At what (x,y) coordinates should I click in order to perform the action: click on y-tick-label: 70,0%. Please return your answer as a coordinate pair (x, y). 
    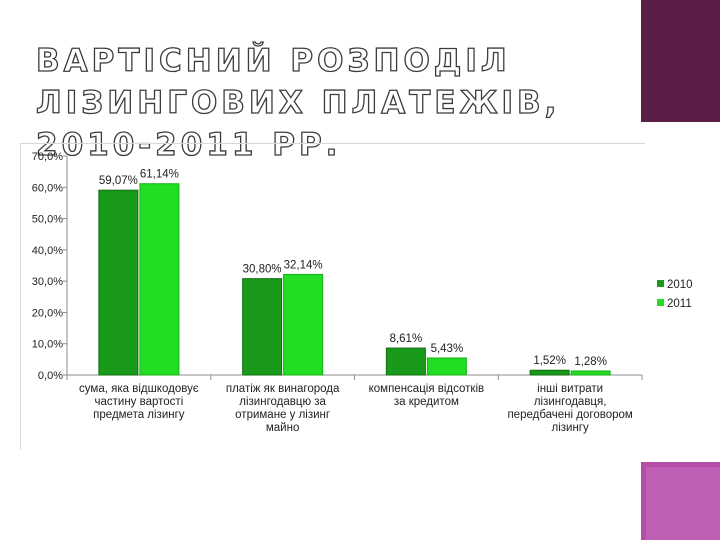
    Looking at the image, I should click on (47, 157).